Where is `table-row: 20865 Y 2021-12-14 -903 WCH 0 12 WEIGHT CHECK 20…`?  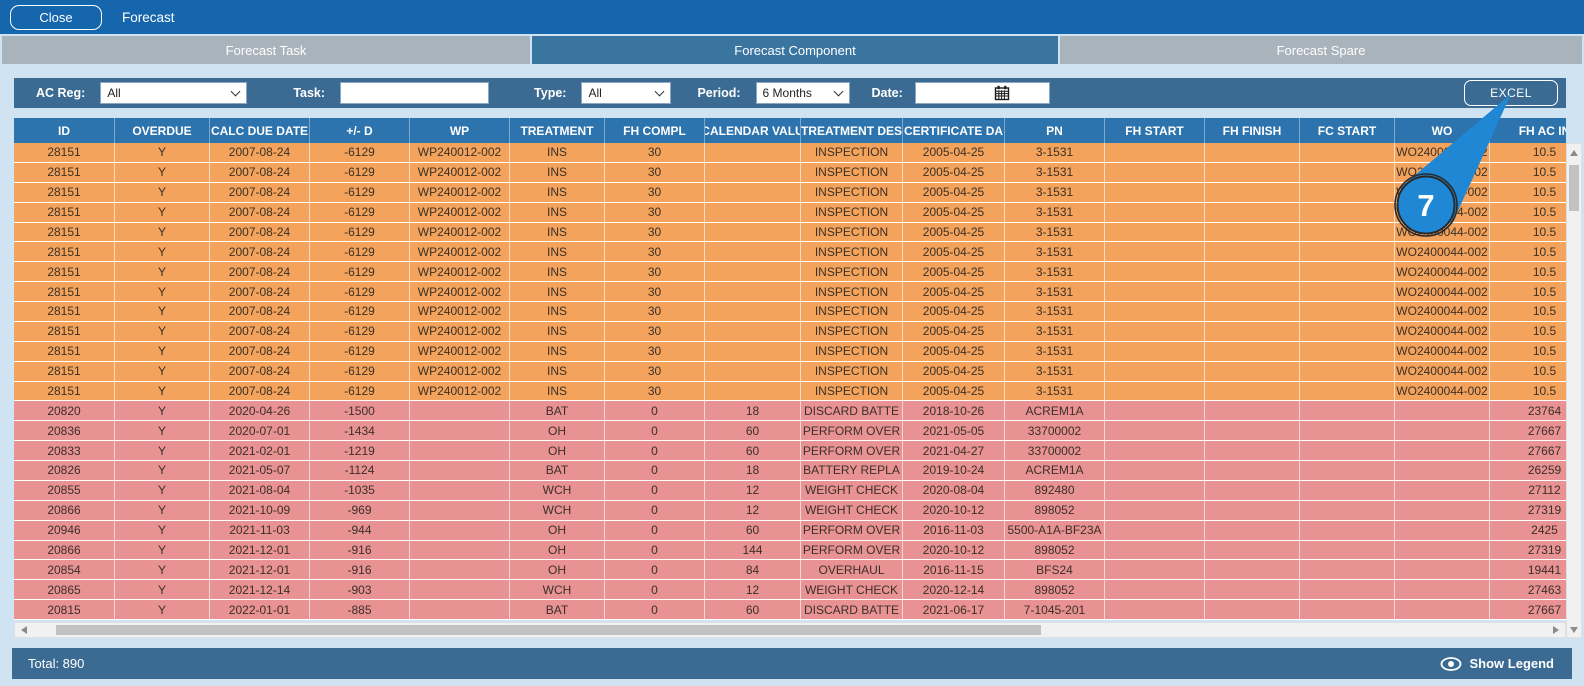 table-row: 20865 Y 2021-12-14 -903 WCH 0 12 WEIGHT CHECK 20… is located at coordinates (790, 590).